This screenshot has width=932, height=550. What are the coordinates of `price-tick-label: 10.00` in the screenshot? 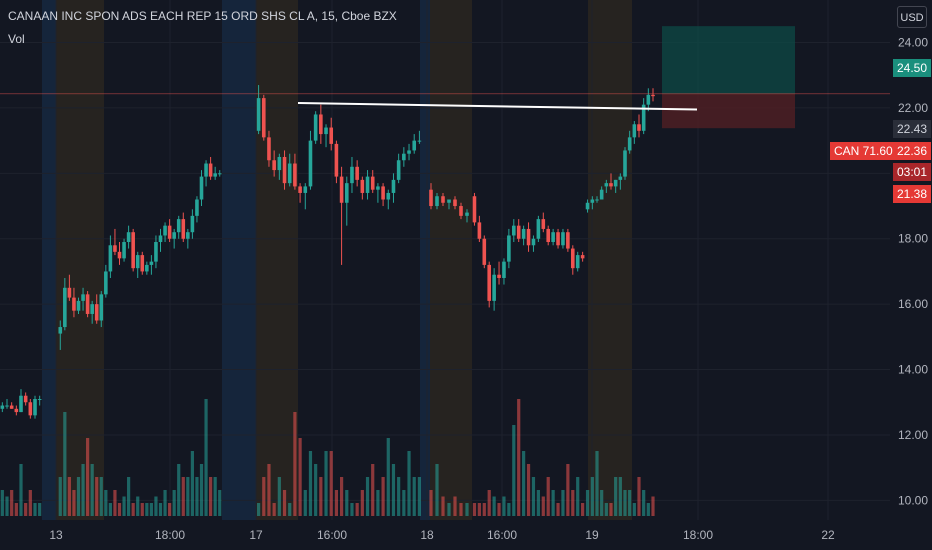 It's located at (913, 500).